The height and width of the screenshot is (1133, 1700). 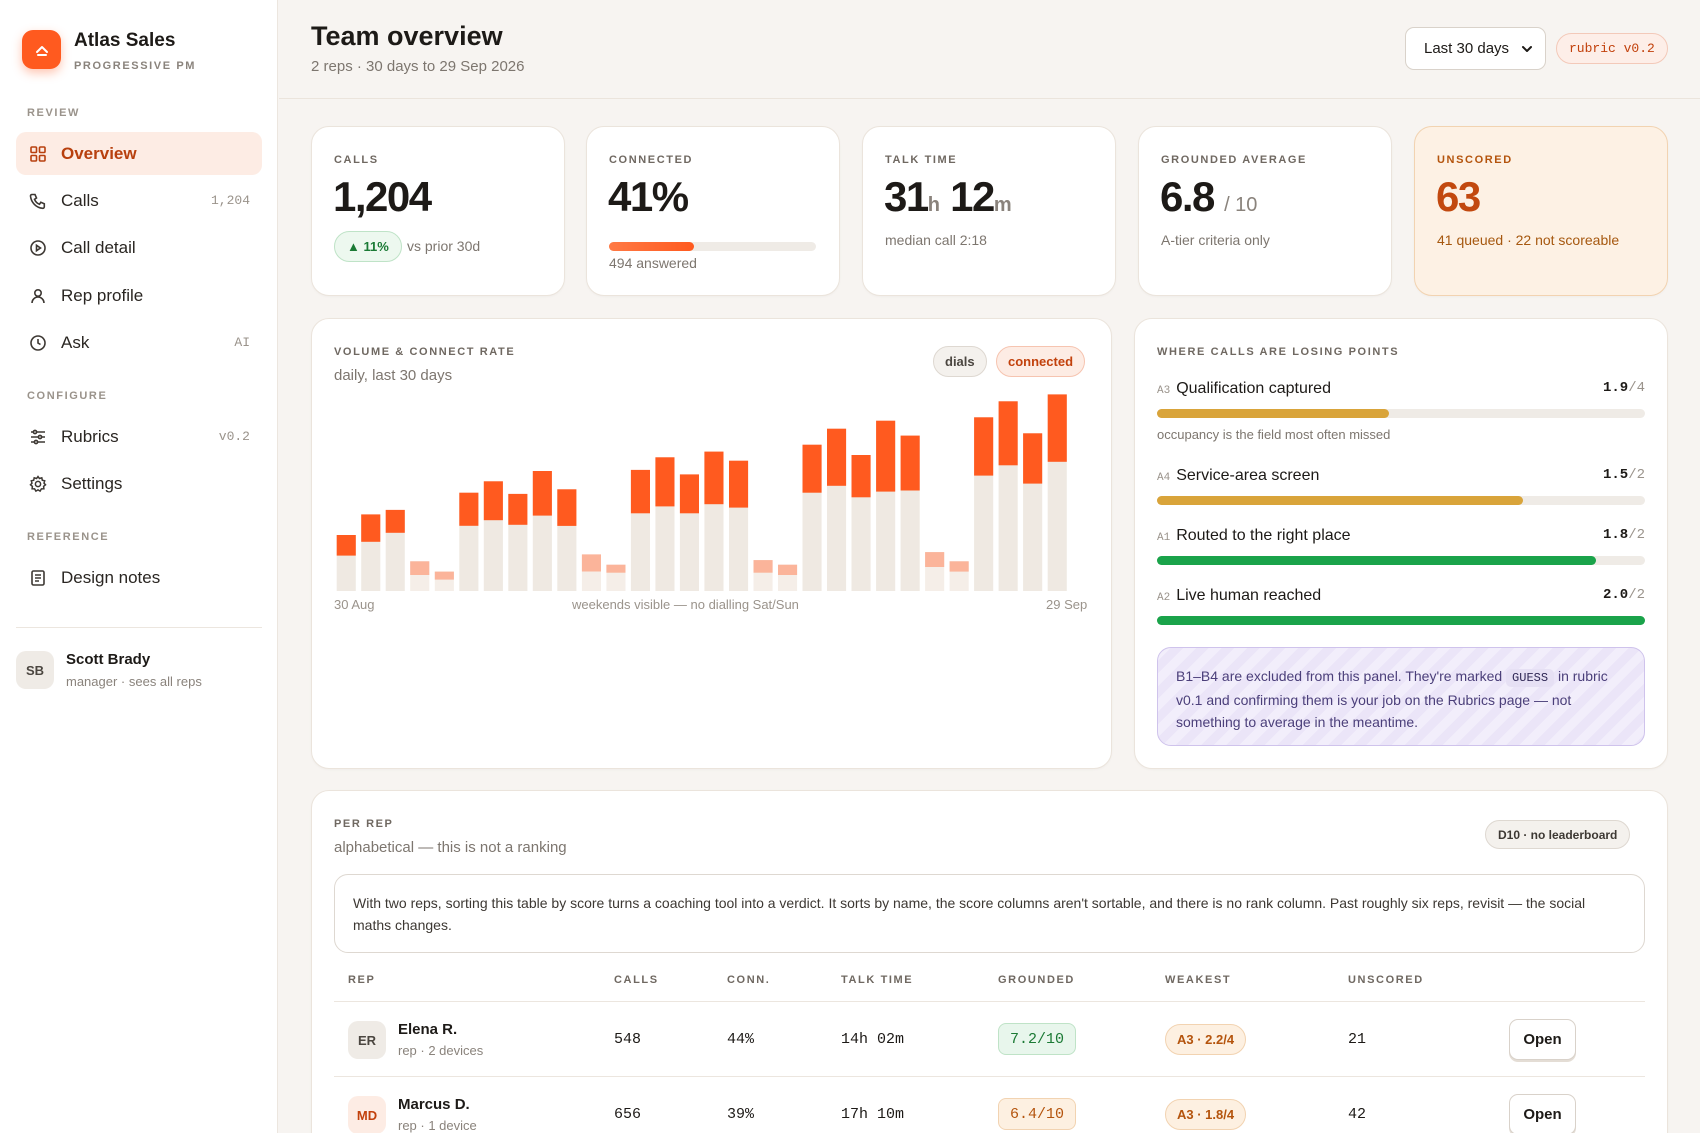 I want to click on page-subtitle: 2 reps · 30 days to 29 Sep 2026, so click(x=418, y=66).